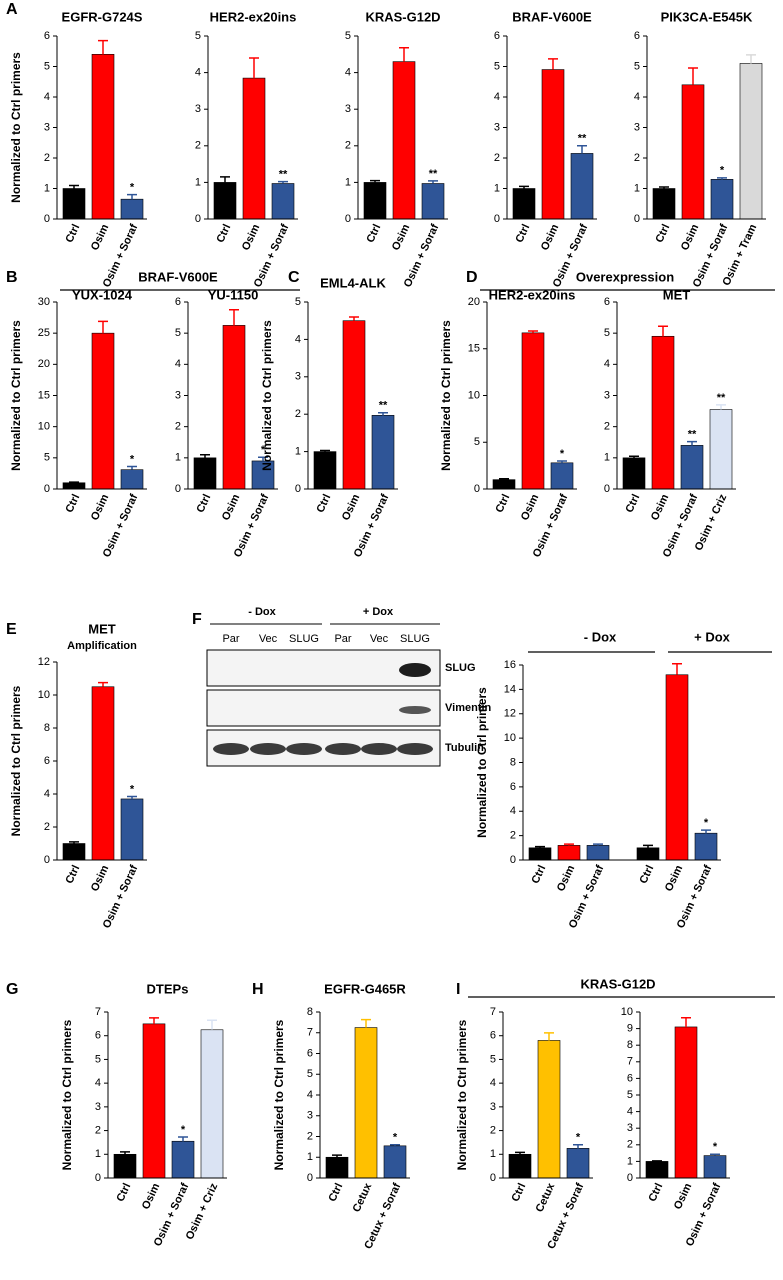 The height and width of the screenshot is (1280, 783). I want to click on y-tick-label: 8, so click(47, 728).